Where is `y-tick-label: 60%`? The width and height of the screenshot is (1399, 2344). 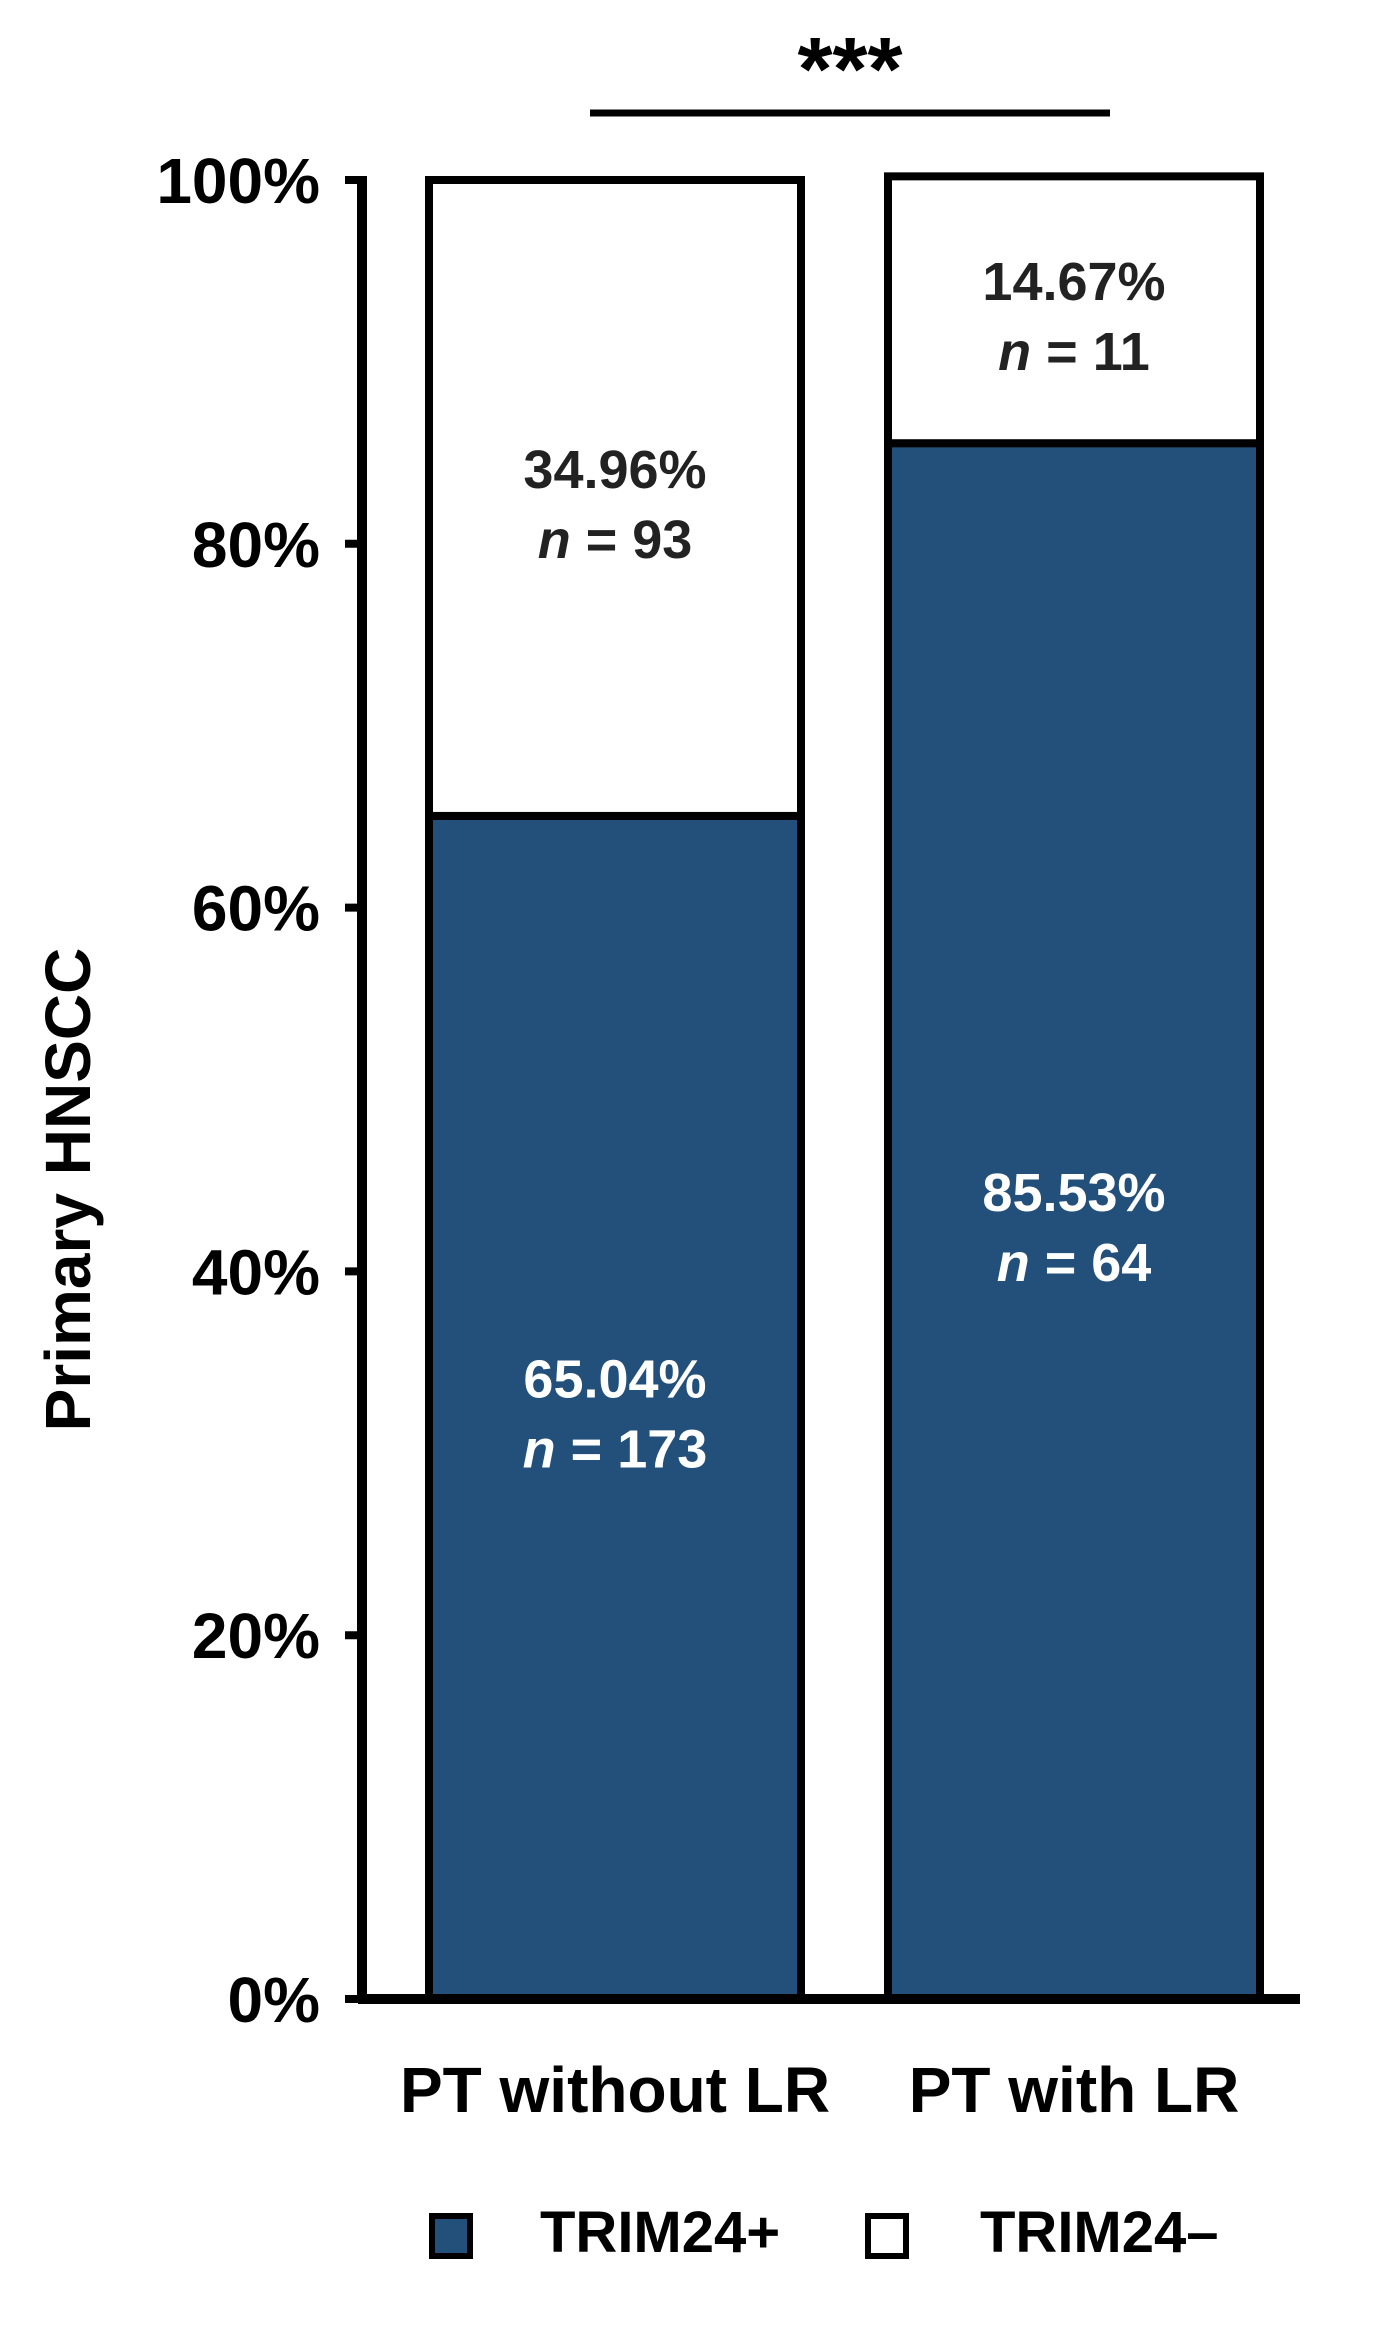
y-tick-label: 60% is located at coordinates (256, 909).